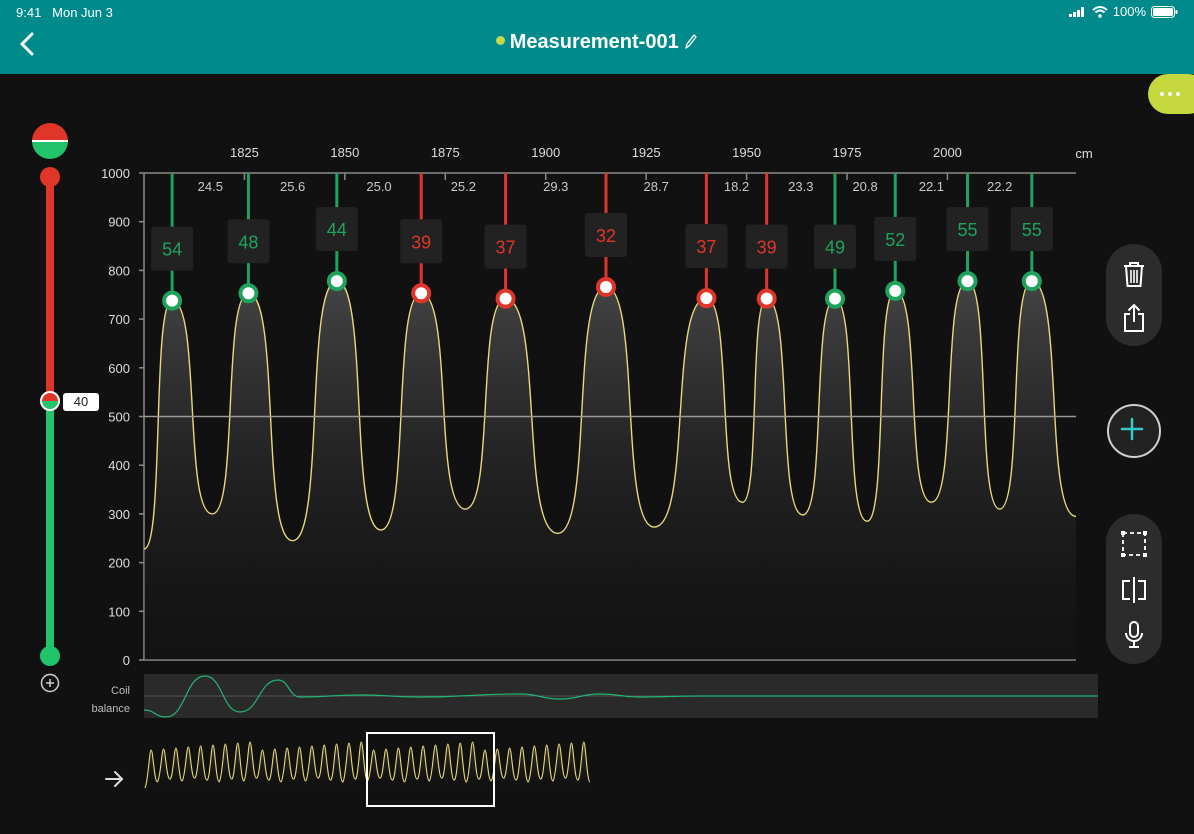  I want to click on x-tick-label: 1975, so click(847, 152).